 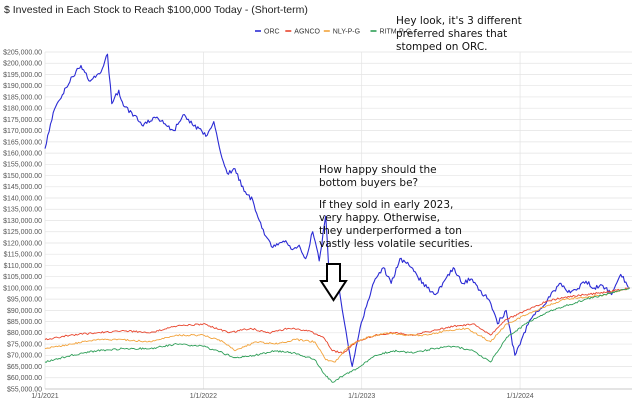 I want to click on y-tick-label: $105,000.00, so click(x=22, y=277).